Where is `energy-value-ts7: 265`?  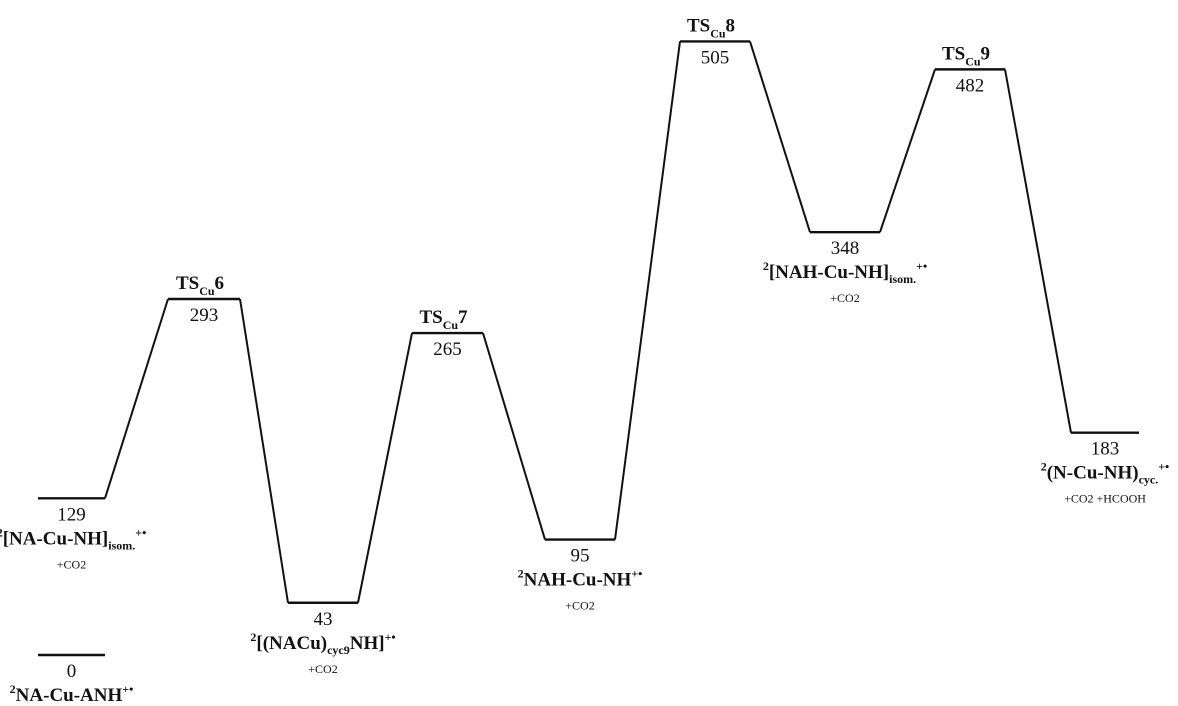
energy-value-ts7: 265 is located at coordinates (447, 349).